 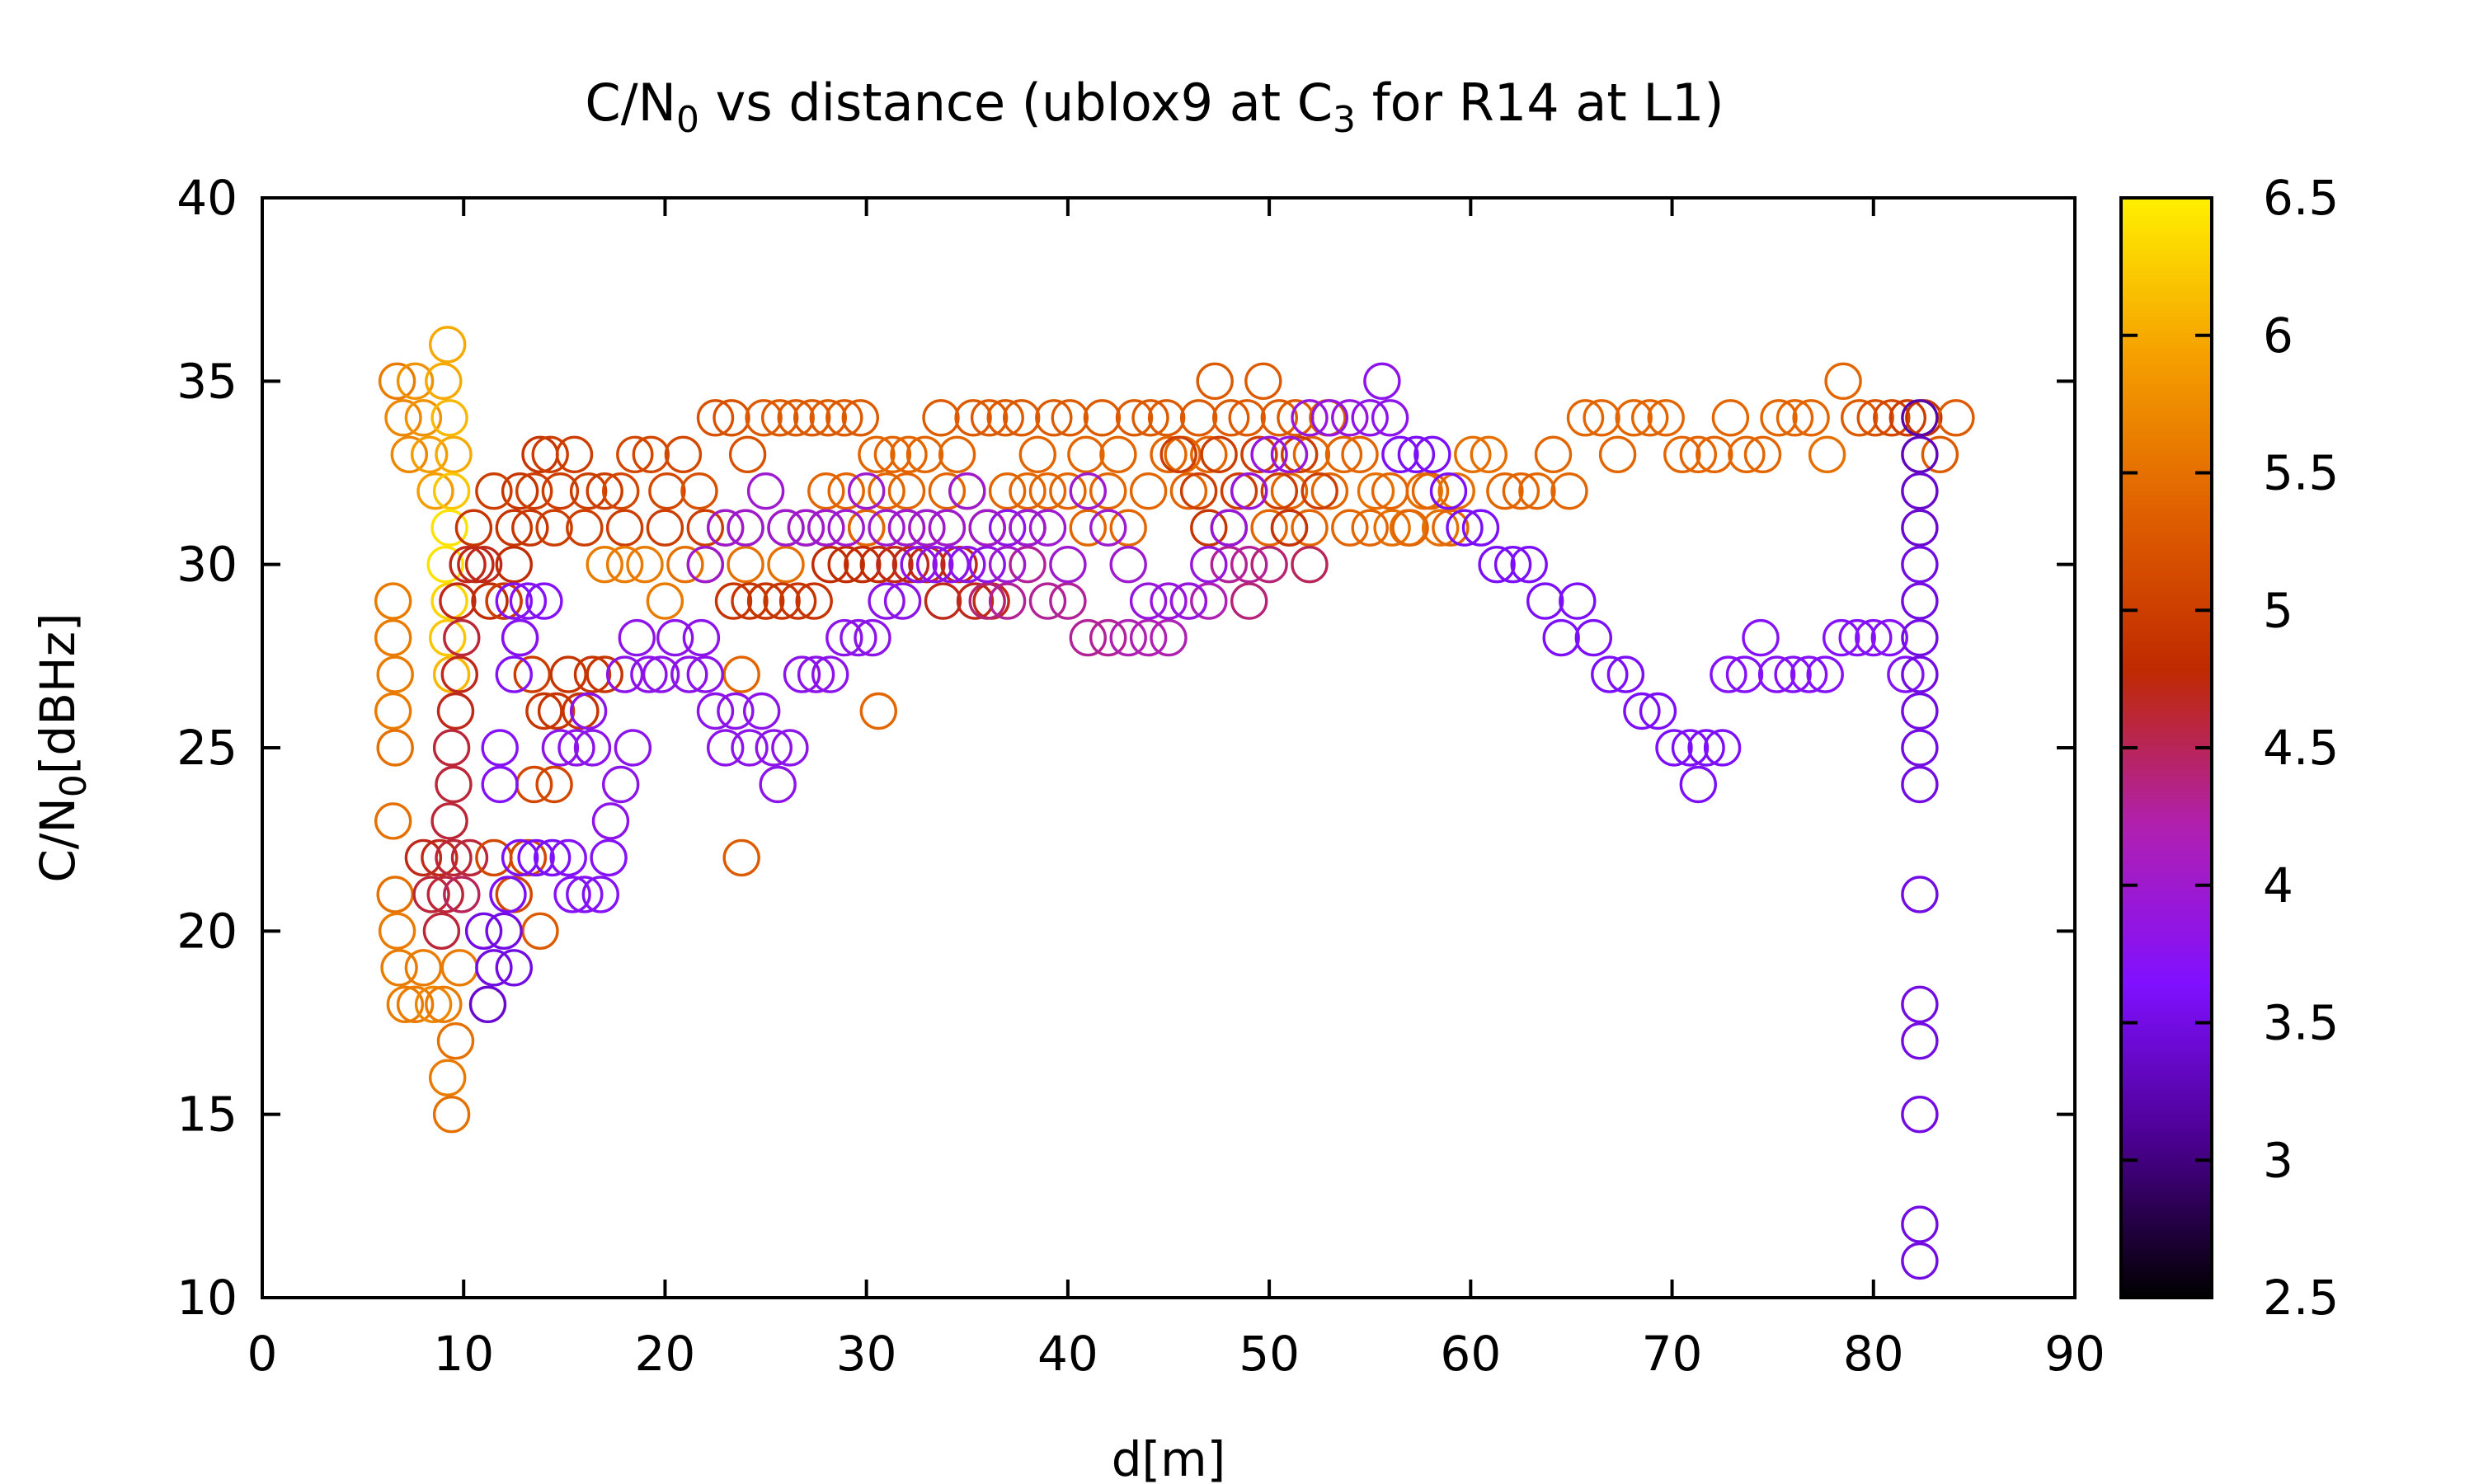 What do you see at coordinates (2278, 1160) in the screenshot?
I see `colorbar-tick-label: 3` at bounding box center [2278, 1160].